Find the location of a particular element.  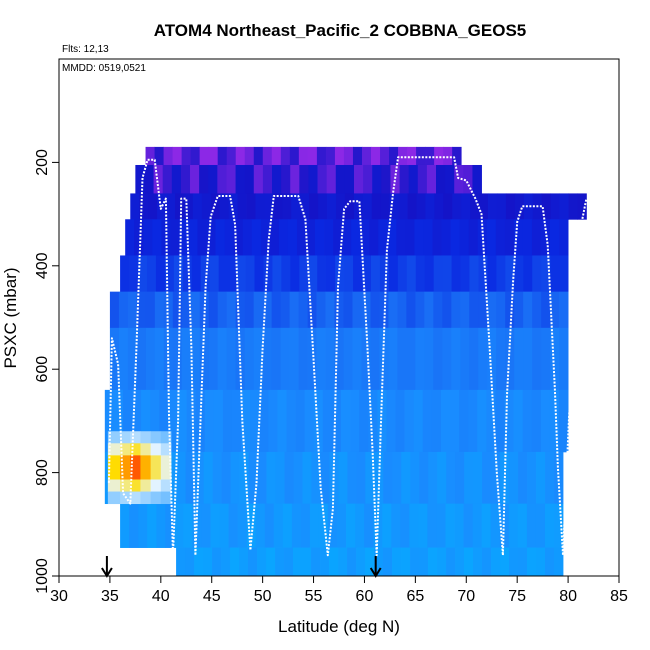

chart-title: ATOM4 Northeast_Pacific_2 COBBNA_GEOS5 is located at coordinates (340, 30).